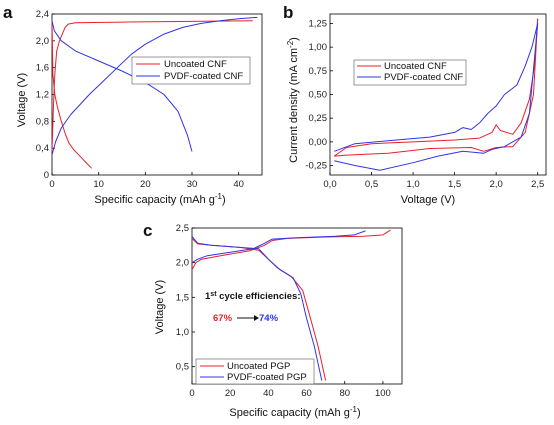 This screenshot has height=425, width=554. I want to click on chart-b-legend-uncoated: Uncoated CNF, so click(415, 66).